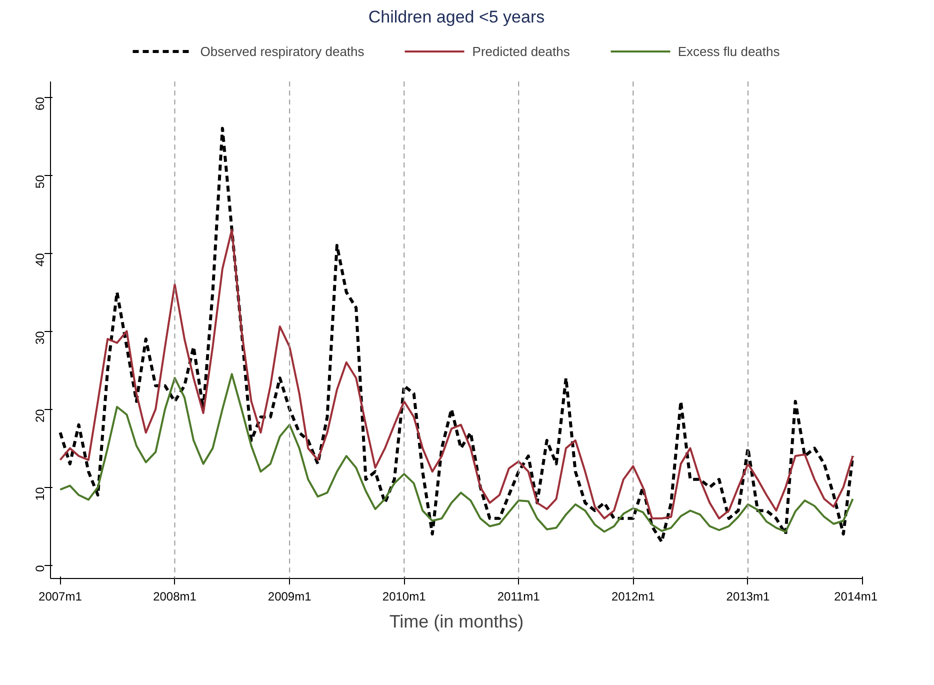 The height and width of the screenshot is (685, 934). Describe the element at coordinates (40, 493) in the screenshot. I see `y-tick-label: 10` at that location.